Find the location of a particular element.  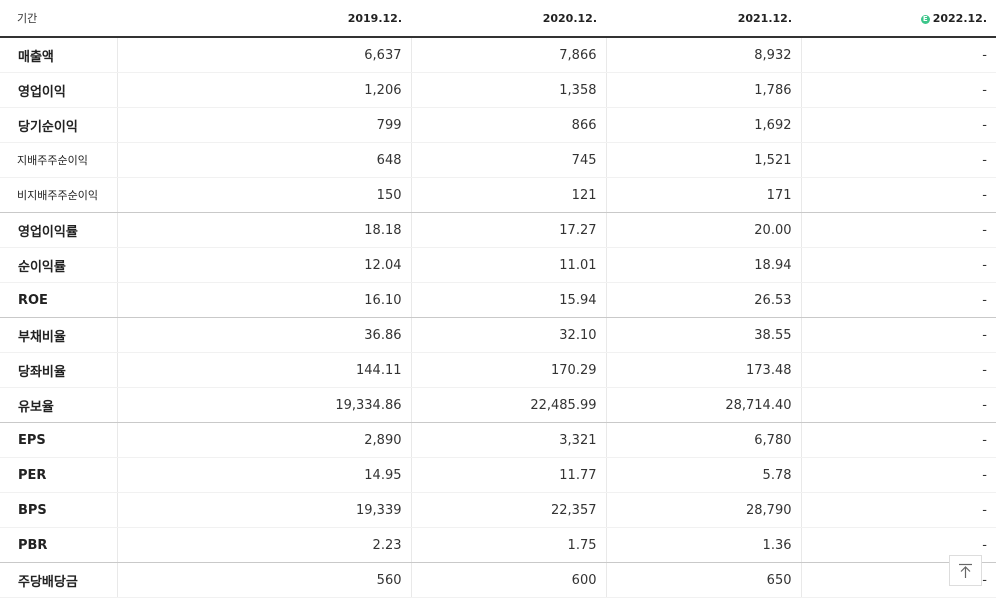

row-label: 당좌비율 is located at coordinates (58, 370).